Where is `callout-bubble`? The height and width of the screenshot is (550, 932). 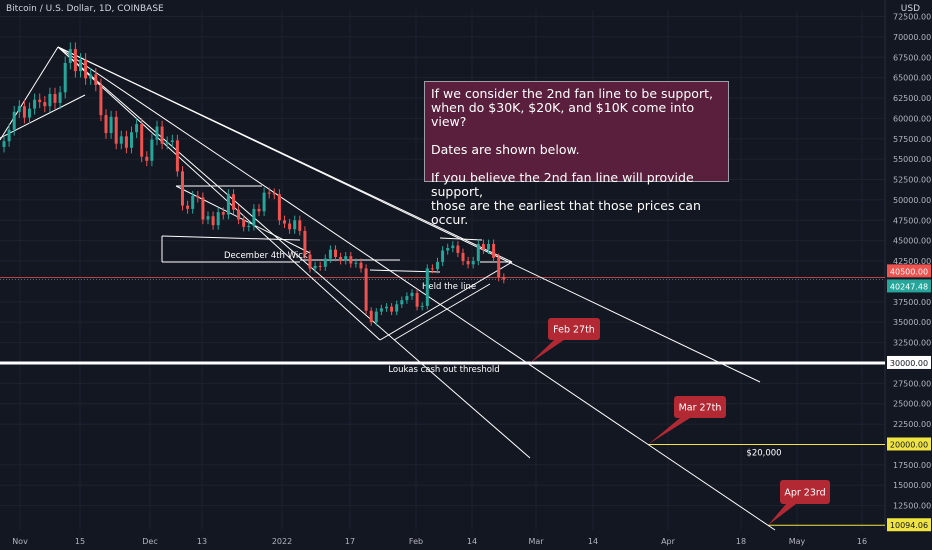 callout-bubble is located at coordinates (700, 407).